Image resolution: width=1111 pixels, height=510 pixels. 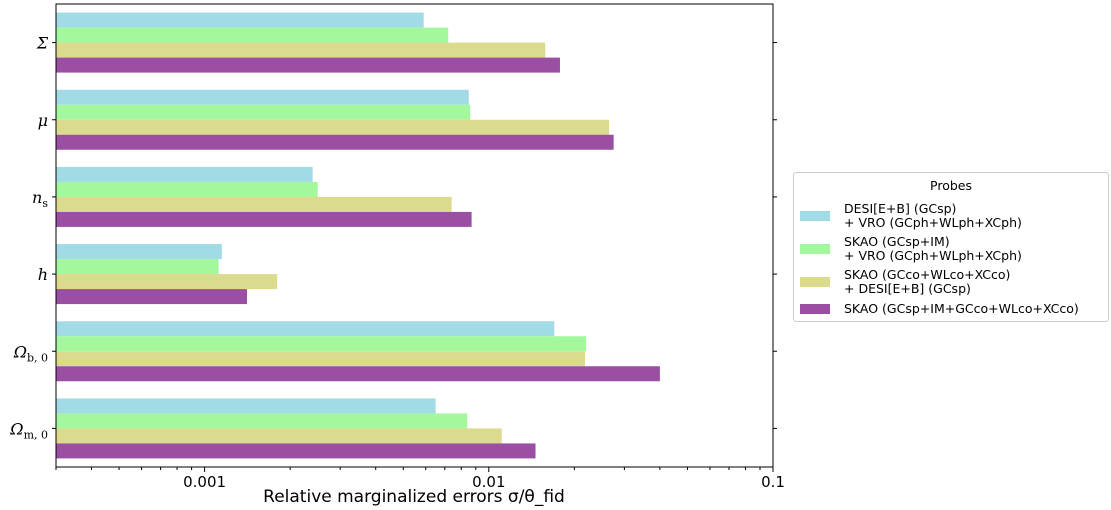 What do you see at coordinates (488, 482) in the screenshot?
I see `x-tick-label-1: 0.01` at bounding box center [488, 482].